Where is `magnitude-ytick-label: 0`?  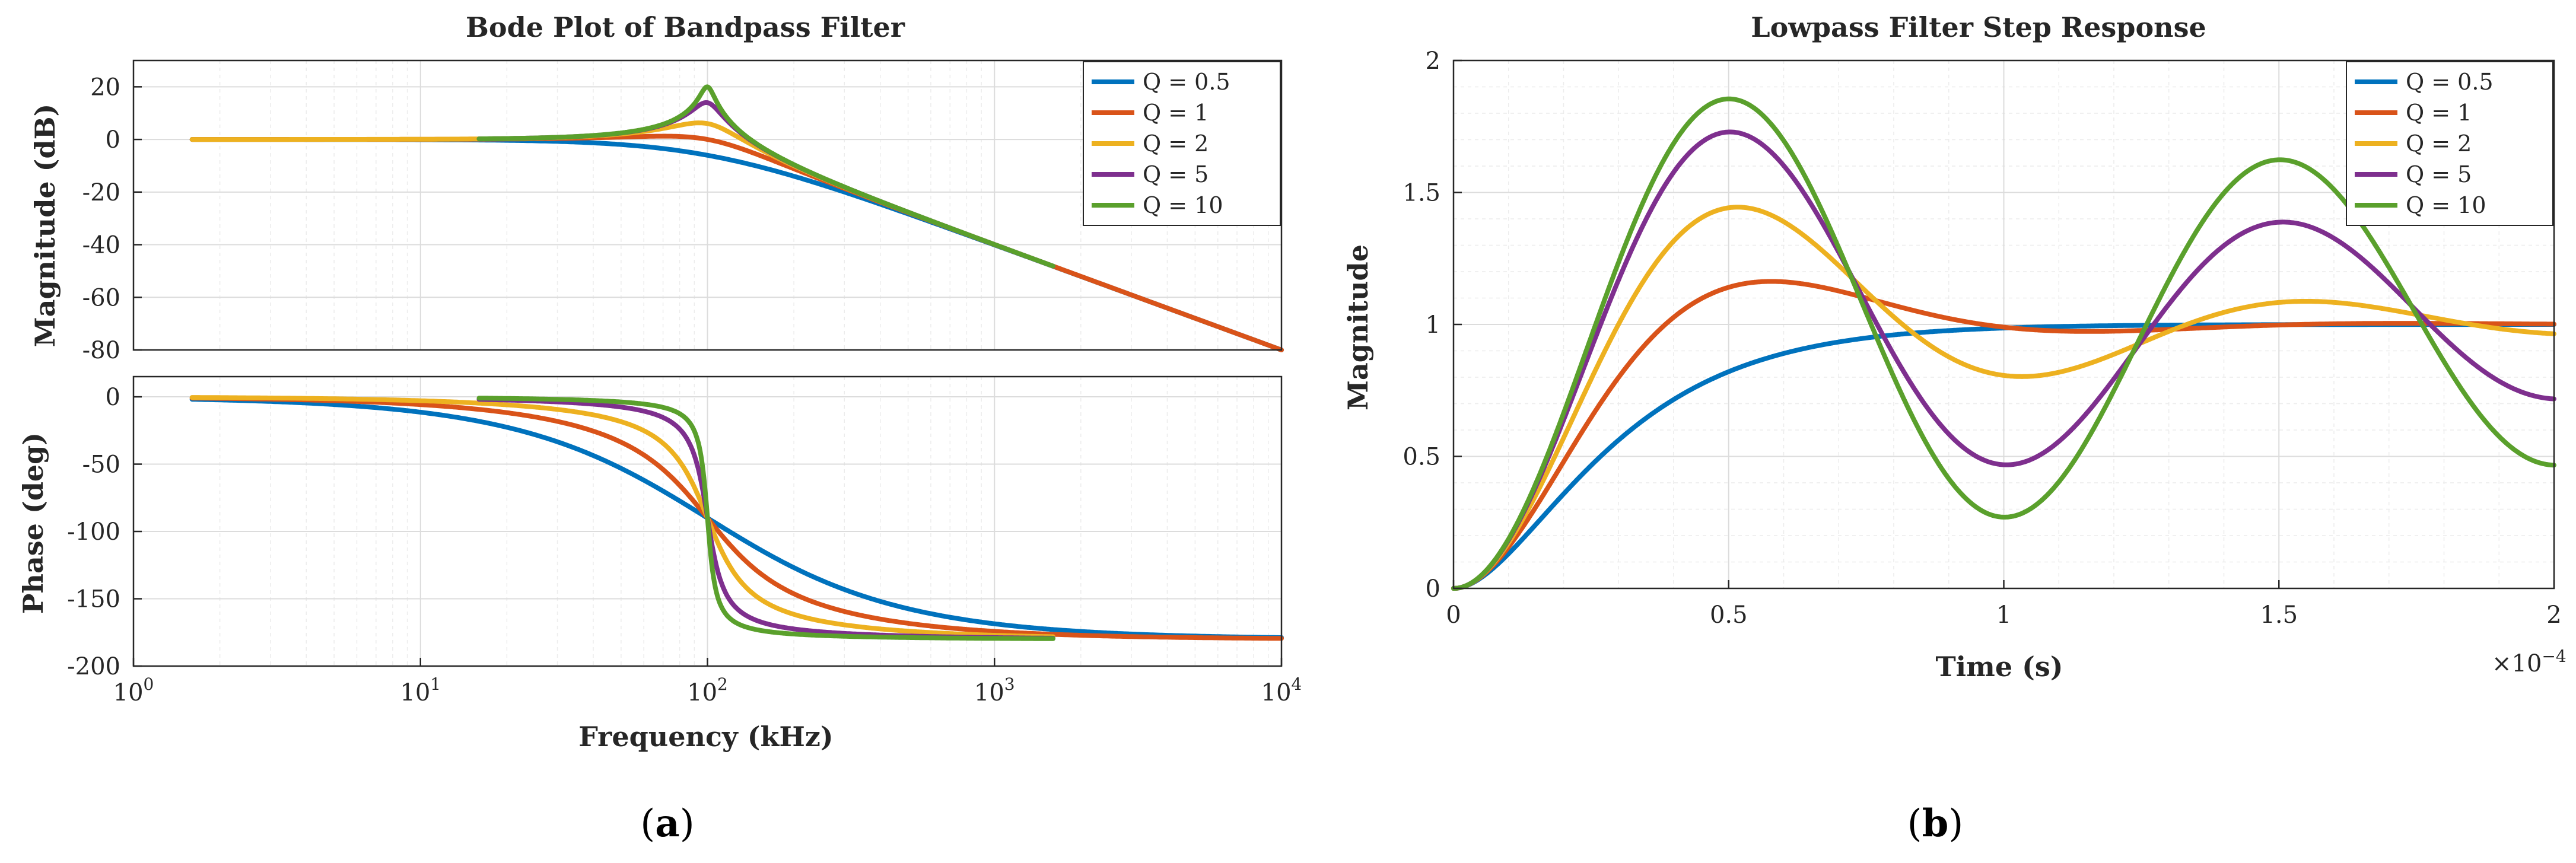
magnitude-ytick-label: 0 is located at coordinates (113, 140).